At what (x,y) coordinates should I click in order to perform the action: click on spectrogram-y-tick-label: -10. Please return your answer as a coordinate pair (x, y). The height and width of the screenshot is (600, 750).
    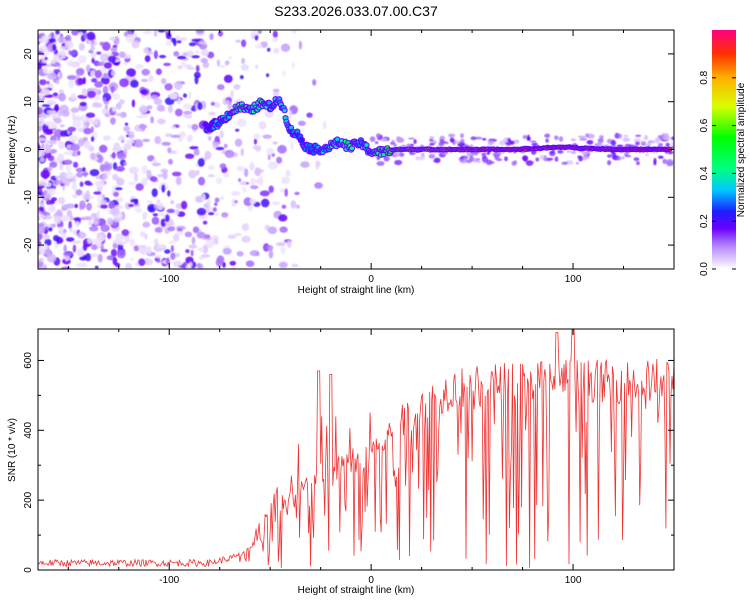
    Looking at the image, I should click on (28, 197).